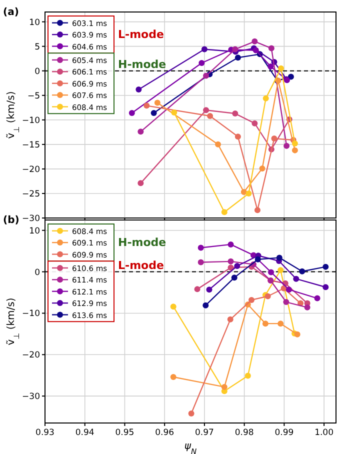  Describe the element at coordinates (33, 96) in the screenshot. I see `y-tick-label: −5` at that location.